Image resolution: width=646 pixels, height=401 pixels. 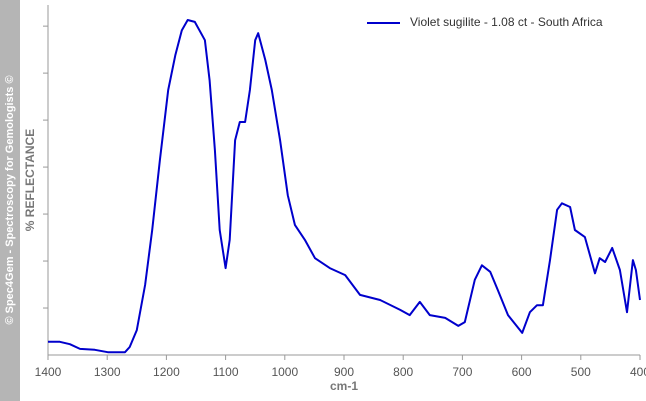 What do you see at coordinates (30, 180) in the screenshot?
I see `y-axis-label: % REFLECTANCE` at bounding box center [30, 180].